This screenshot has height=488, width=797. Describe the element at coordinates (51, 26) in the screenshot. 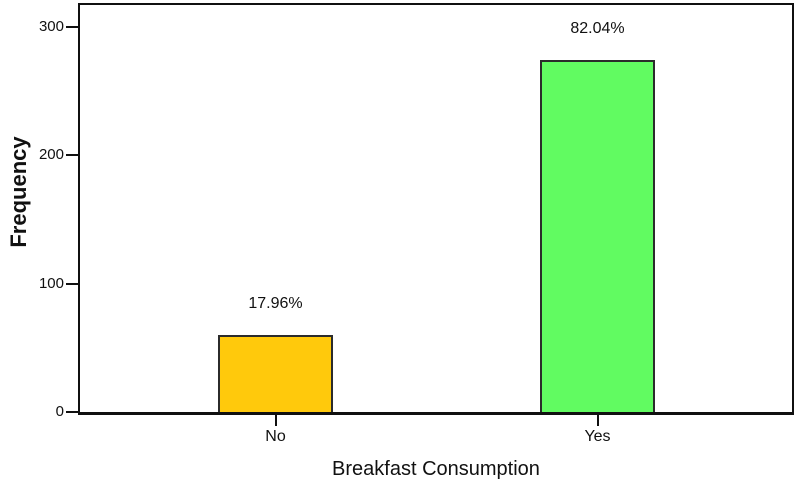

I see `y-tick-label-300: 300` at that location.